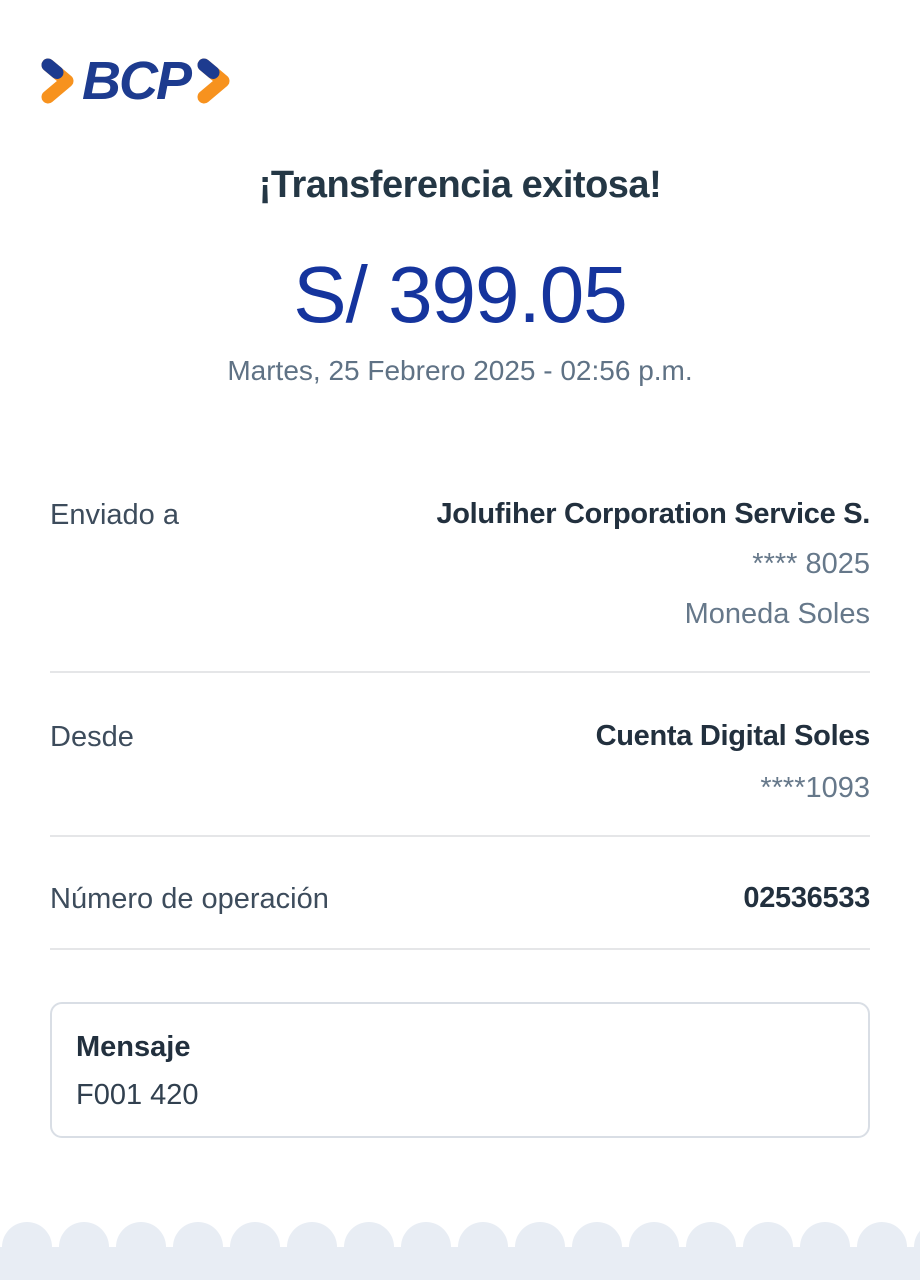 This screenshot has width=920, height=1280. I want to click on recipient-account-masked: **** 8025, so click(811, 564).